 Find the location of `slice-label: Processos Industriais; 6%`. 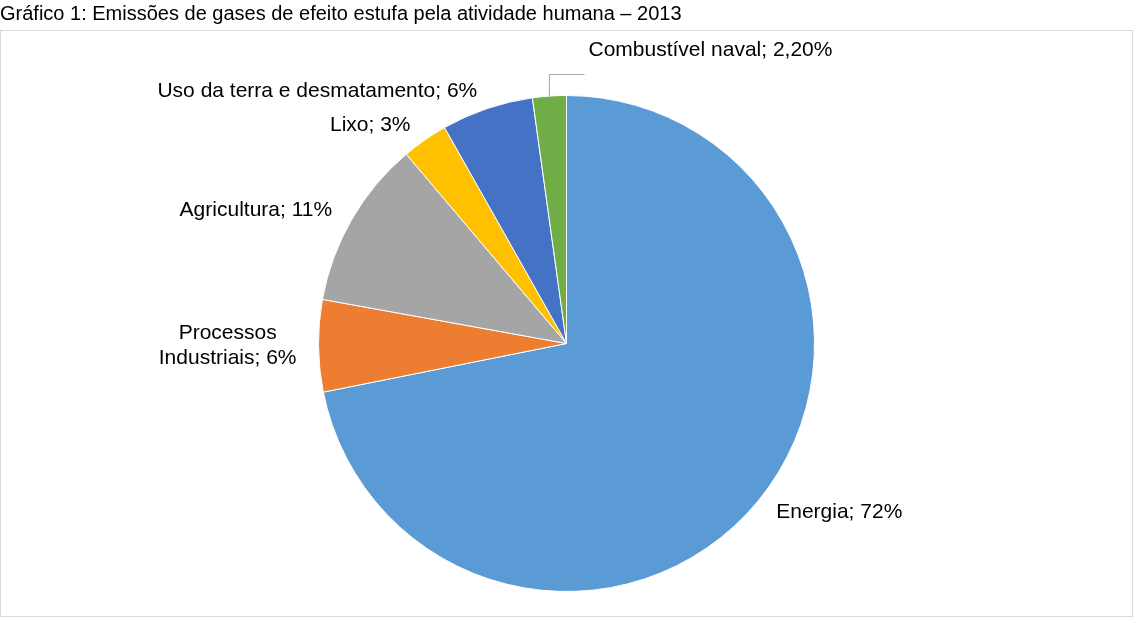

slice-label: Processos Industriais; 6% is located at coordinates (227, 344).